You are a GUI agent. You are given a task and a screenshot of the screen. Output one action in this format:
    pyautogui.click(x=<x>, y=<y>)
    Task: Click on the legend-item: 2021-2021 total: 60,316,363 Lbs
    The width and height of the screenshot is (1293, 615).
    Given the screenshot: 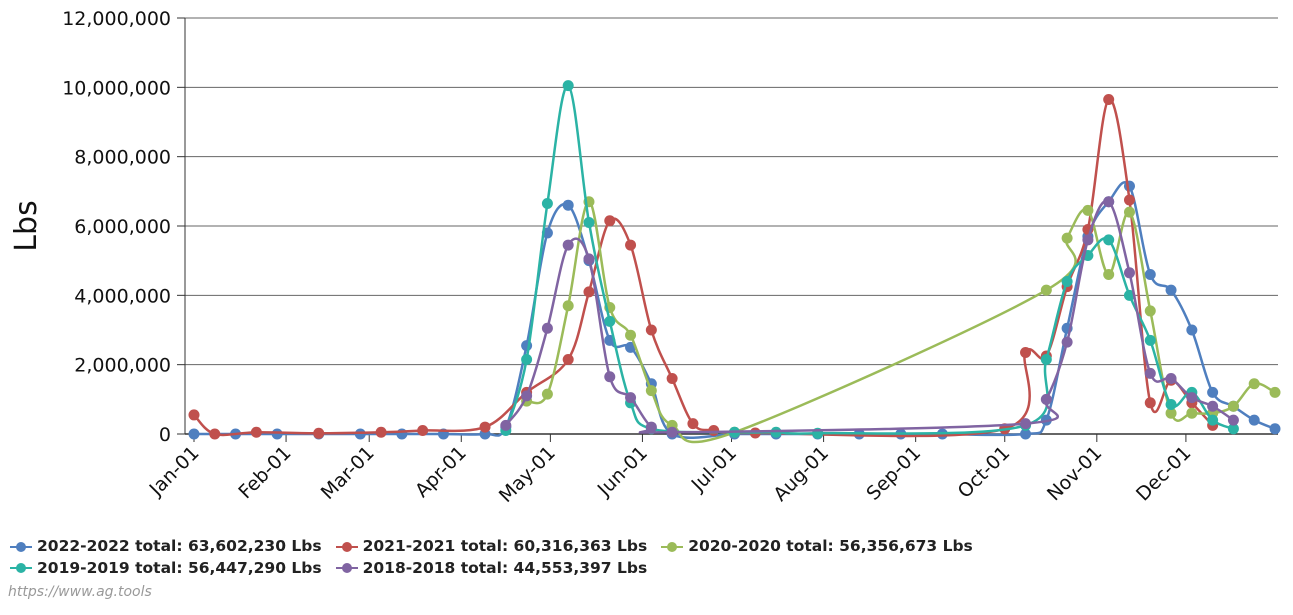 What is the action you would take?
    pyautogui.click(x=491, y=546)
    